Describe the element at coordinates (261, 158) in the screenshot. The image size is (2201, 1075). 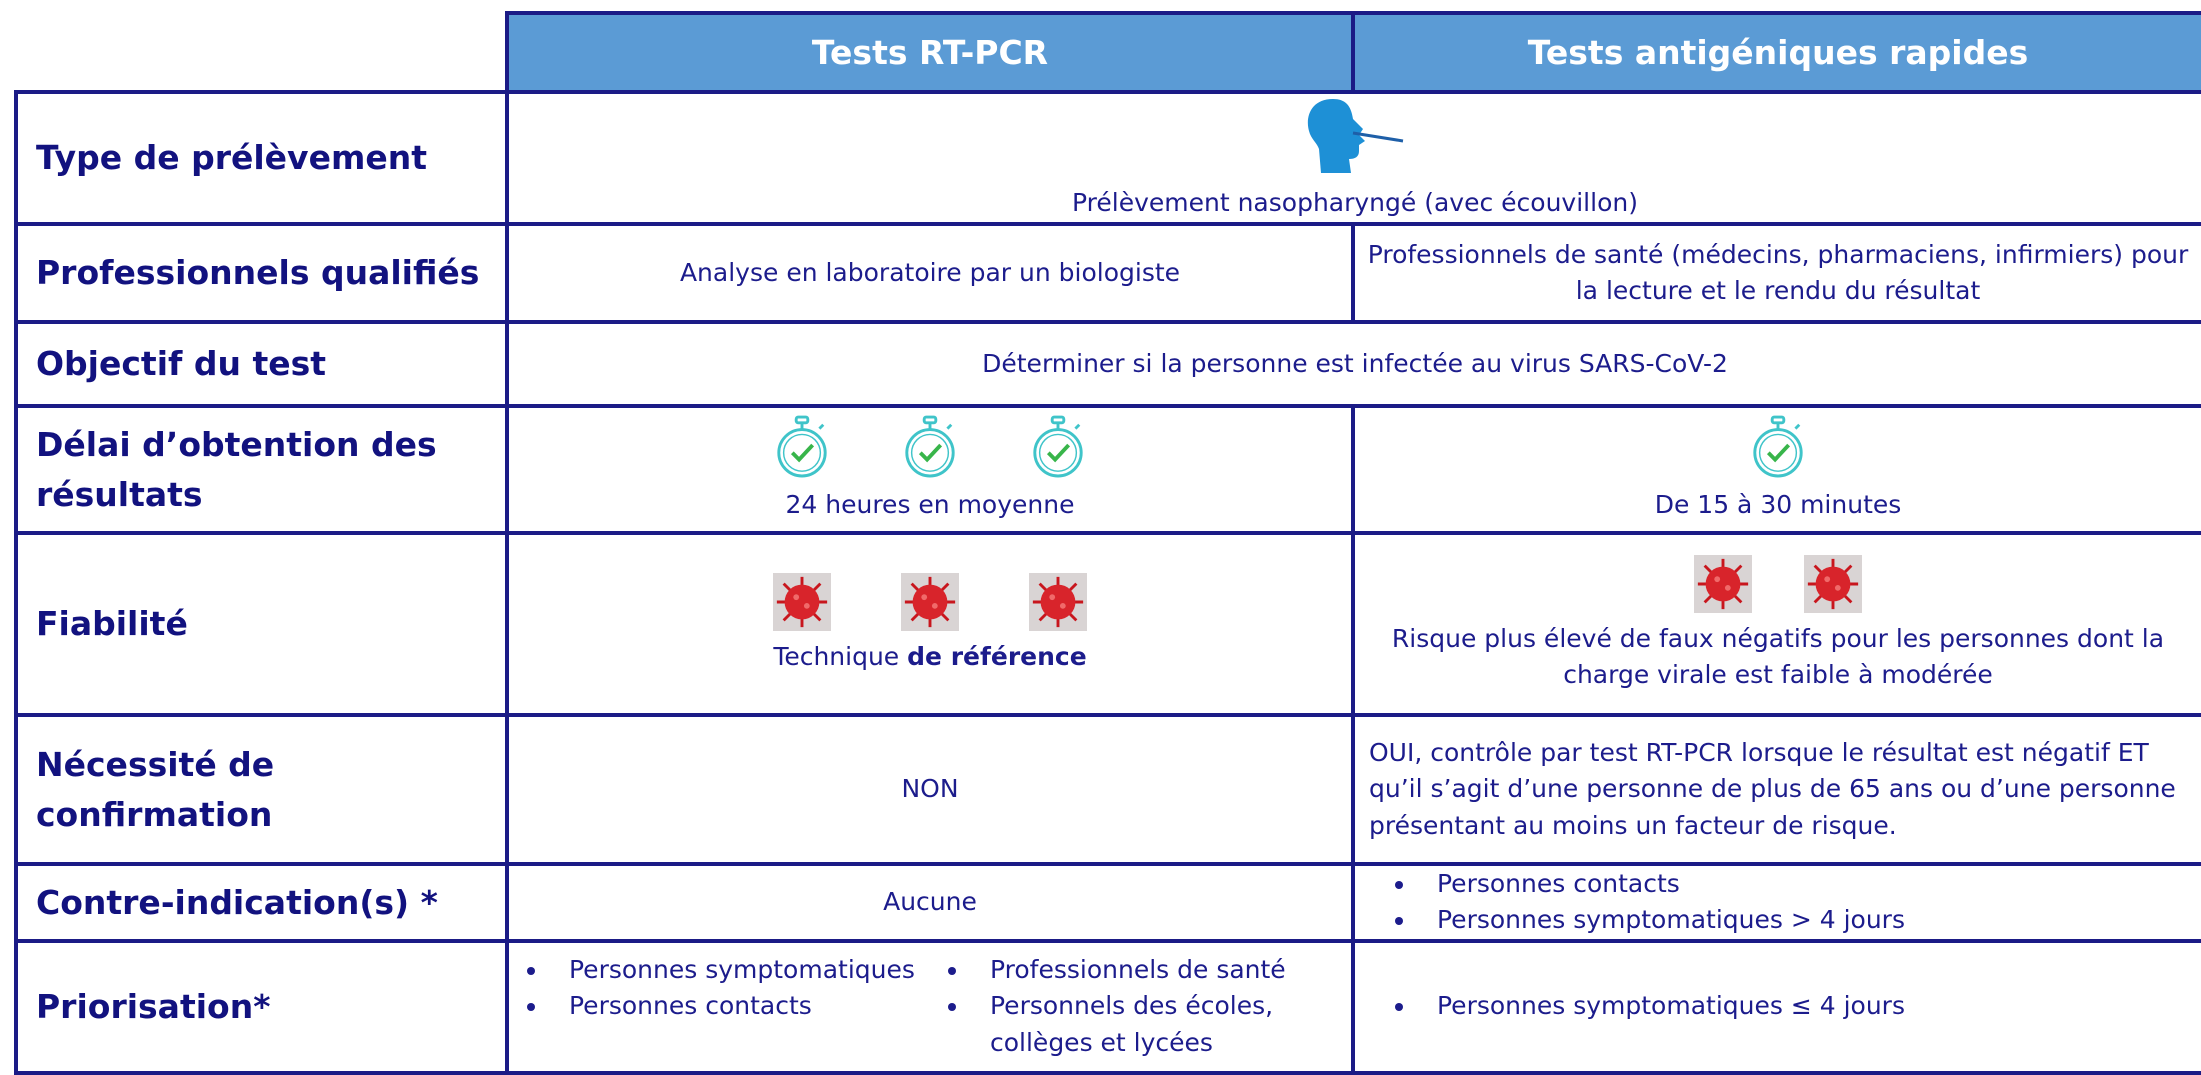
I see `row-label: Type de prélèvement` at that location.